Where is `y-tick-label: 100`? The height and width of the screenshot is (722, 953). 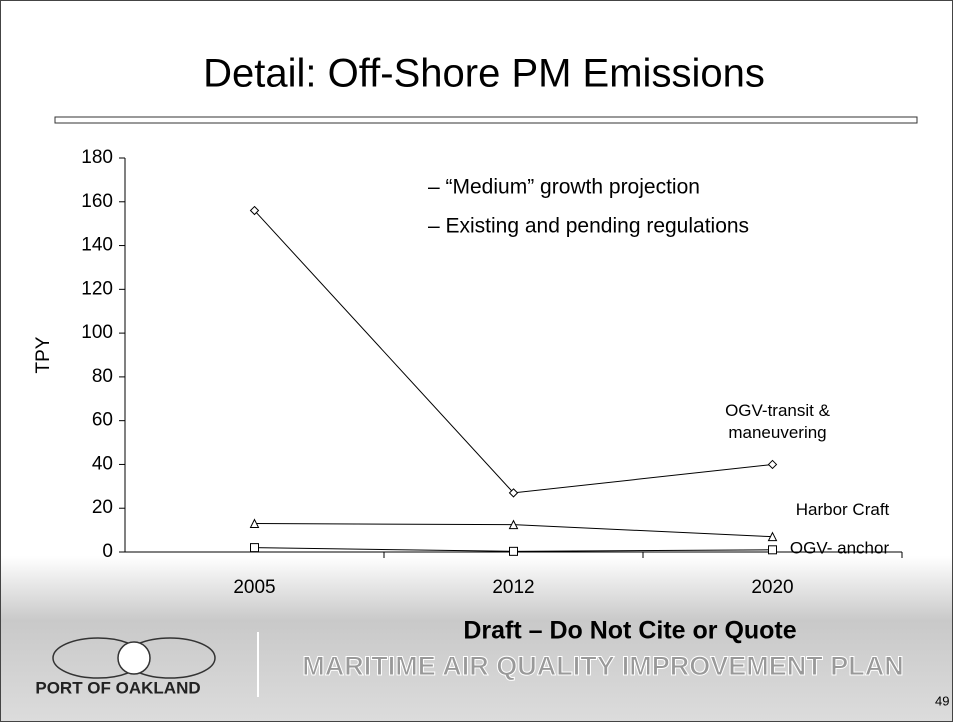 y-tick-label: 100 is located at coordinates (97, 332).